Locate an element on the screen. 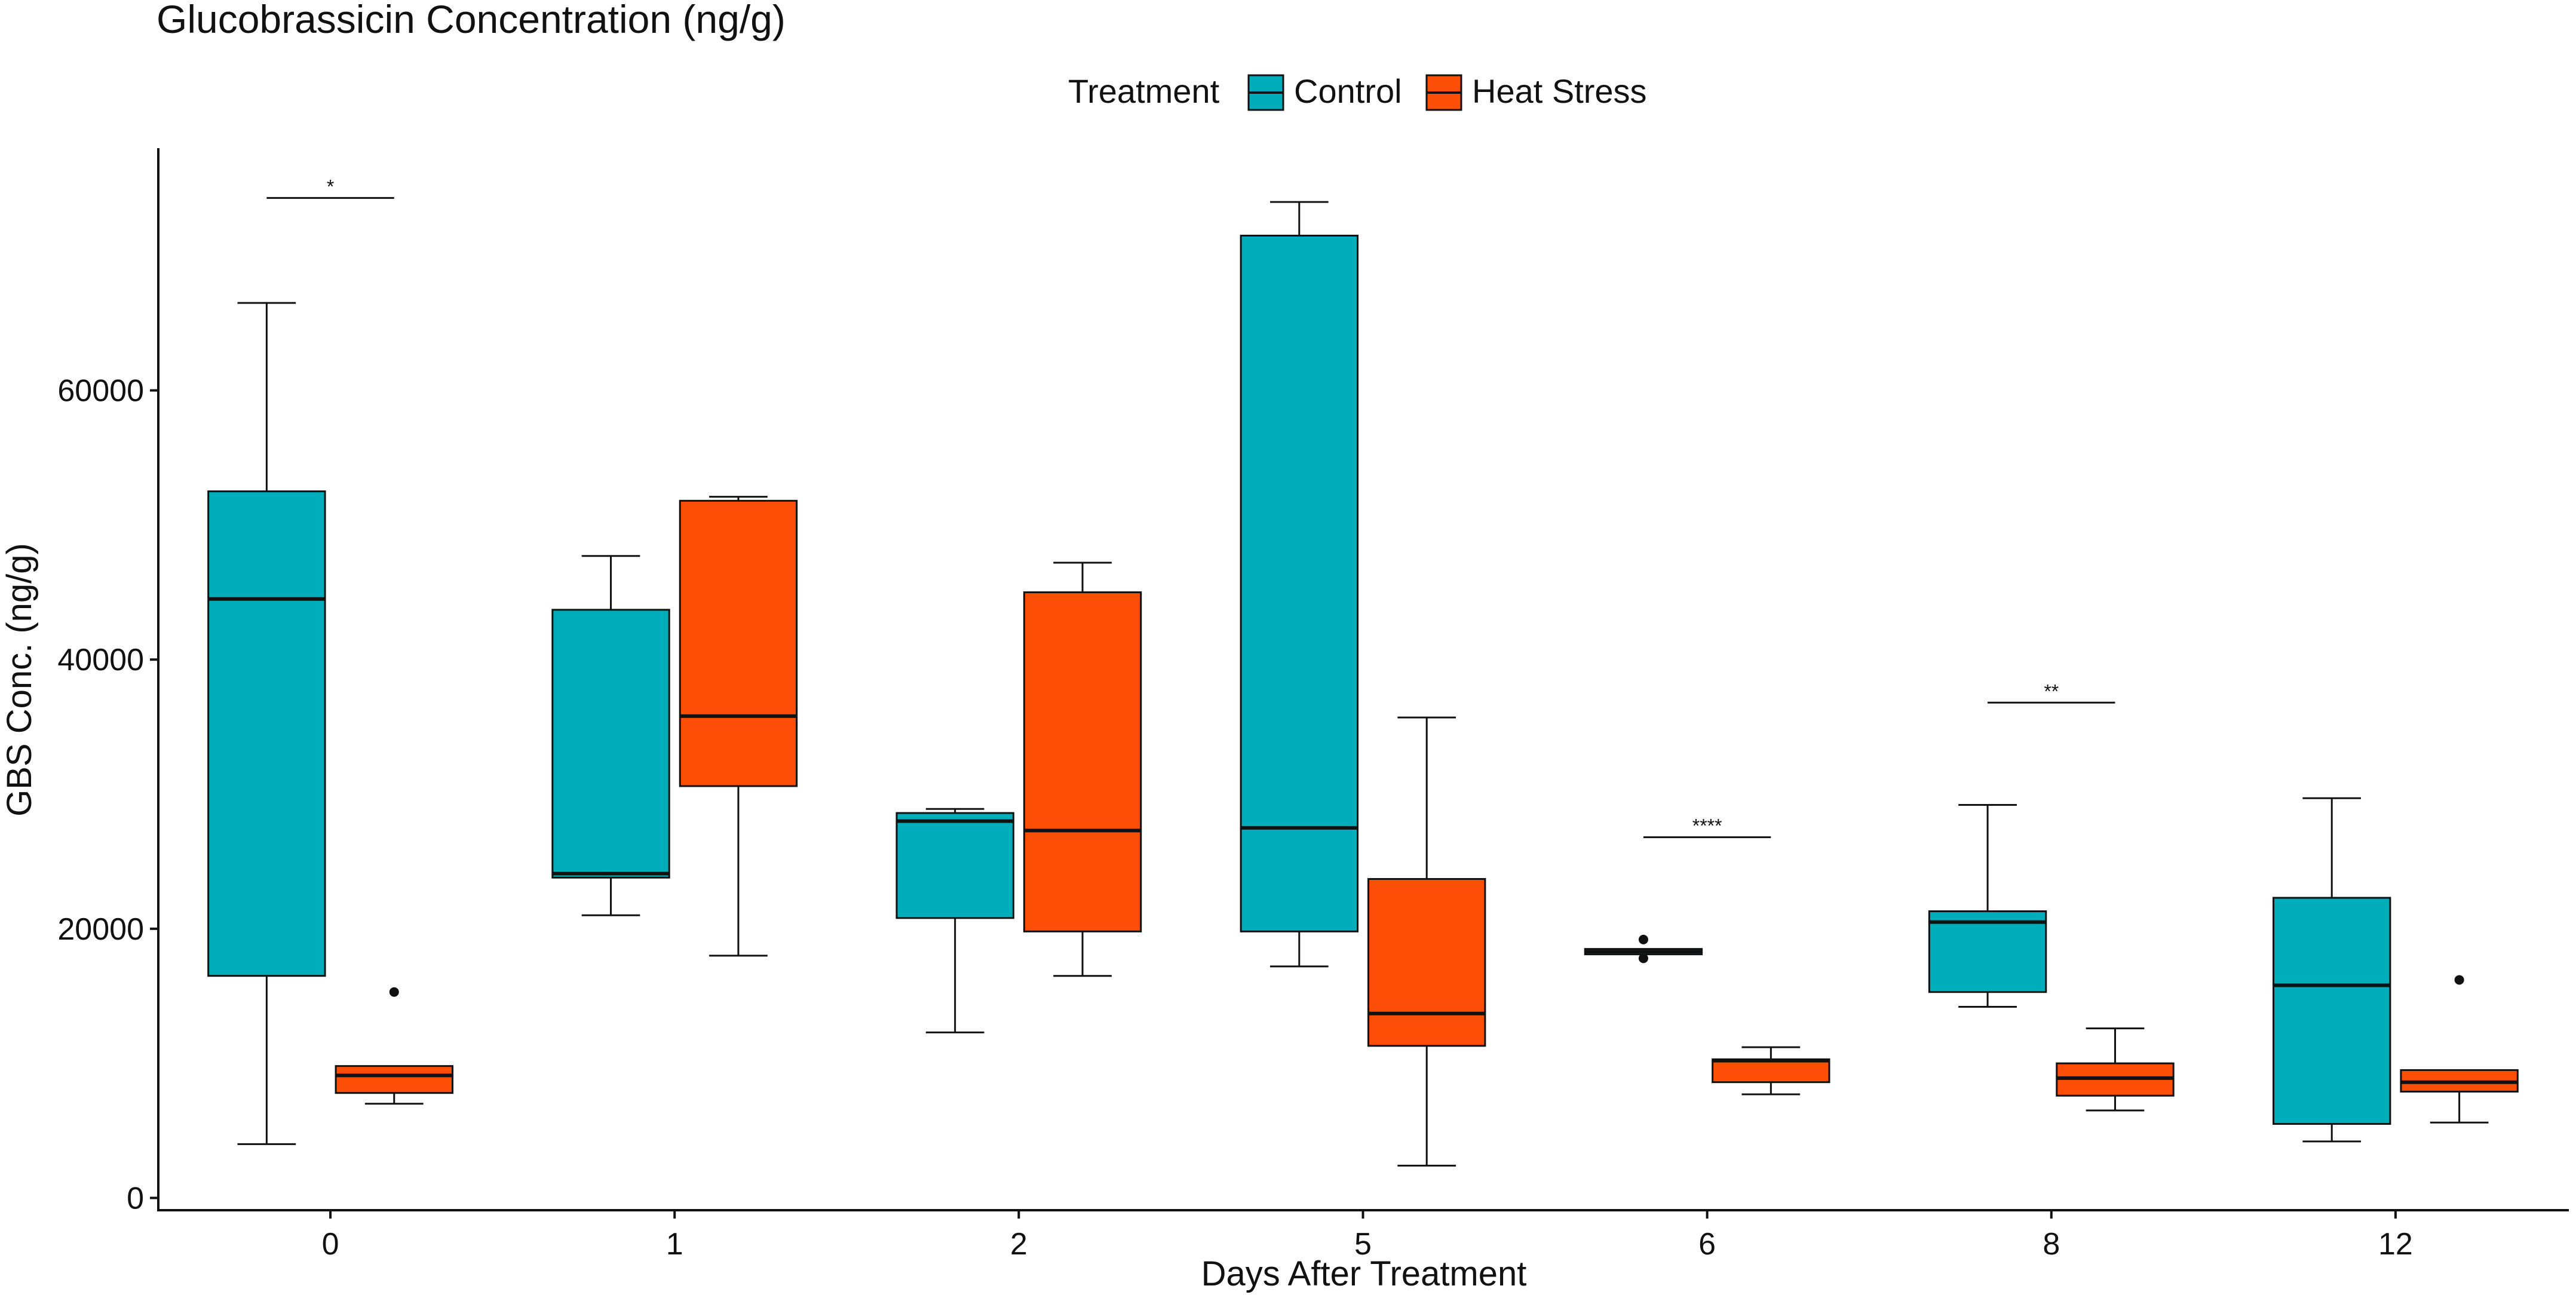 This screenshot has width=2576, height=1301. legend-entry-heat-stress: Heat Stress is located at coordinates (1536, 91).